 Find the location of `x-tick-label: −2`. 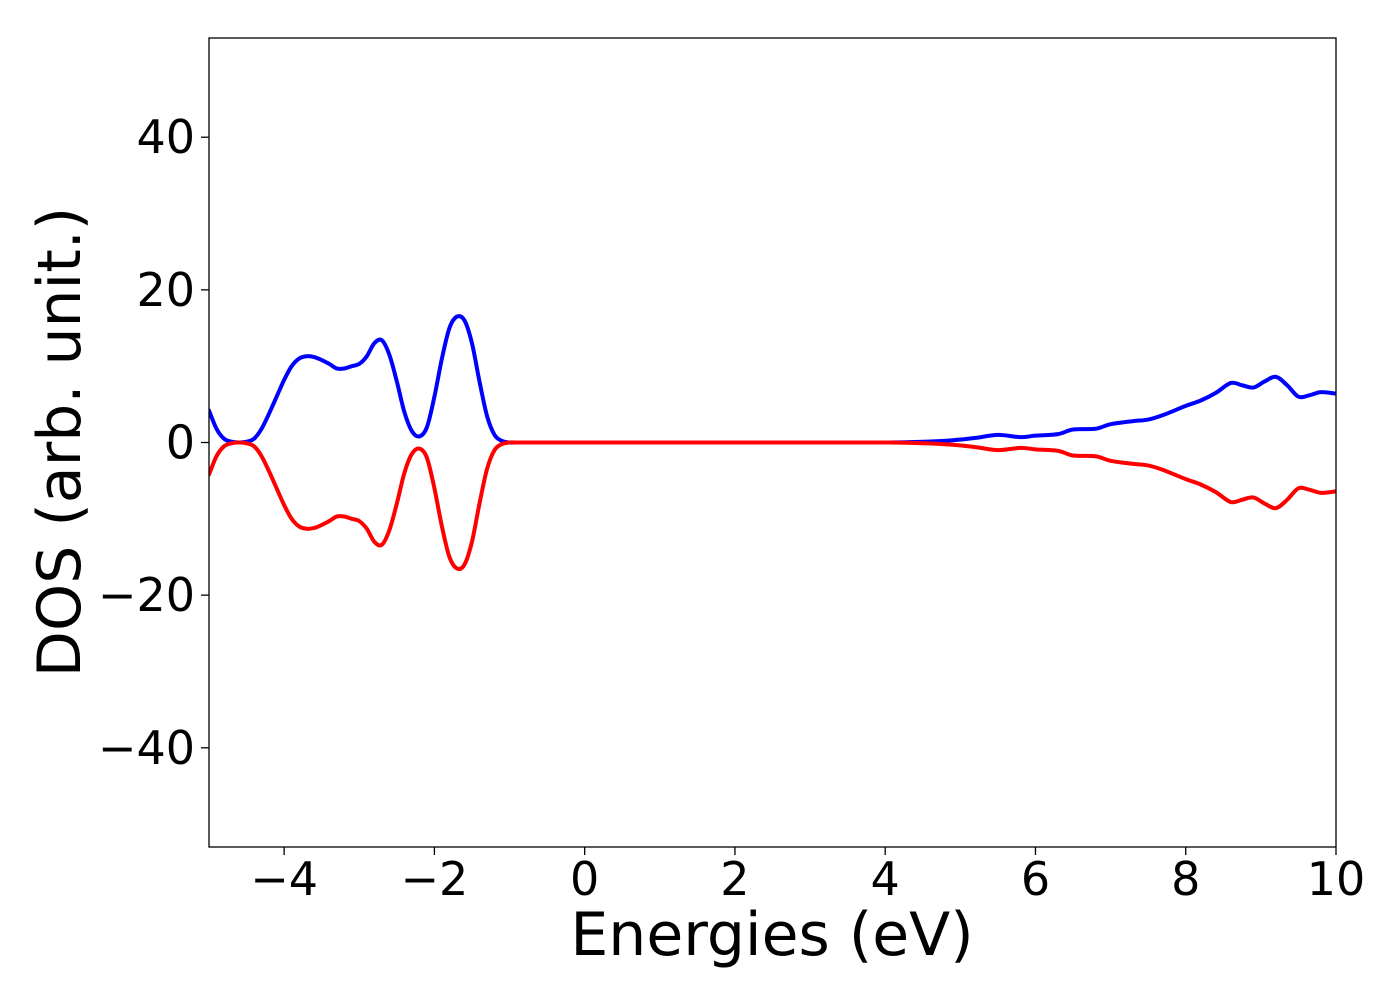

x-tick-label: −2 is located at coordinates (434, 879).